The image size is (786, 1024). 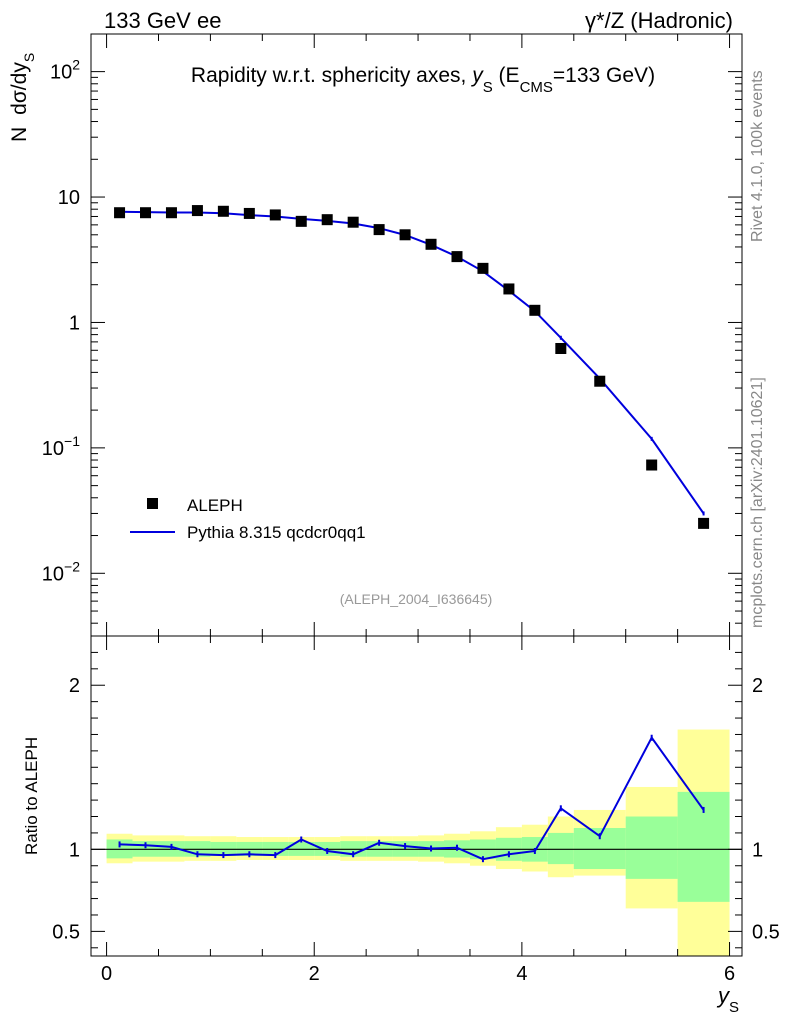 I want to click on main-y-tick-label: 10⁻¹, so click(x=61, y=446).